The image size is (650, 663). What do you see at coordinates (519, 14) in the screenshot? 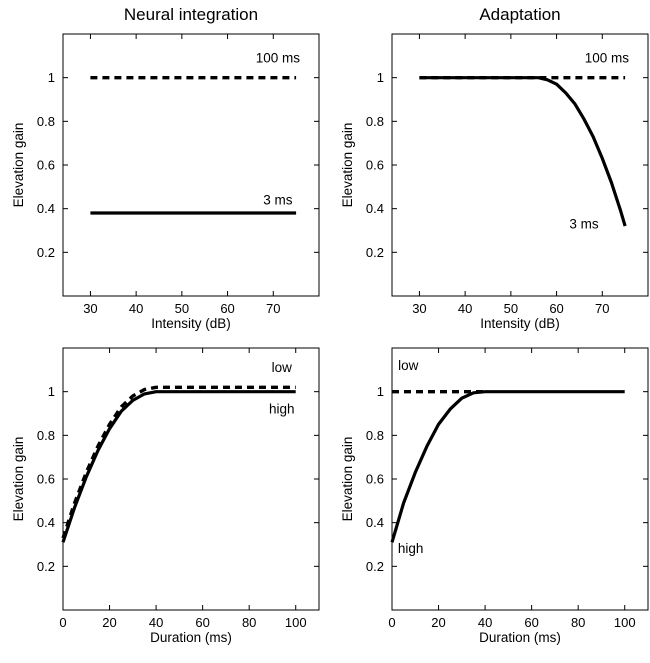
I see `chart-title: Adaptation` at bounding box center [519, 14].